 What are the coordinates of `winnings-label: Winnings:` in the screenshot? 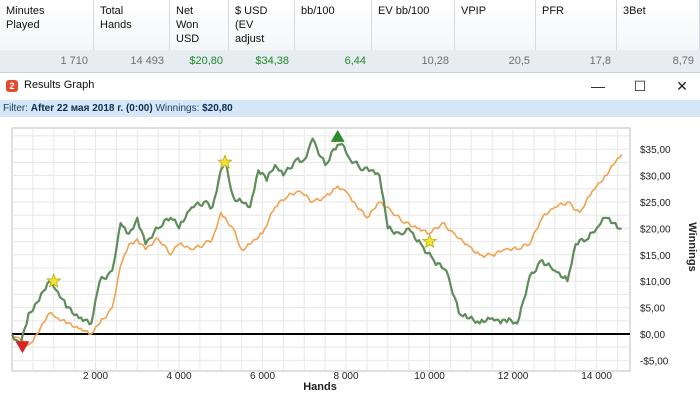 It's located at (177, 108).